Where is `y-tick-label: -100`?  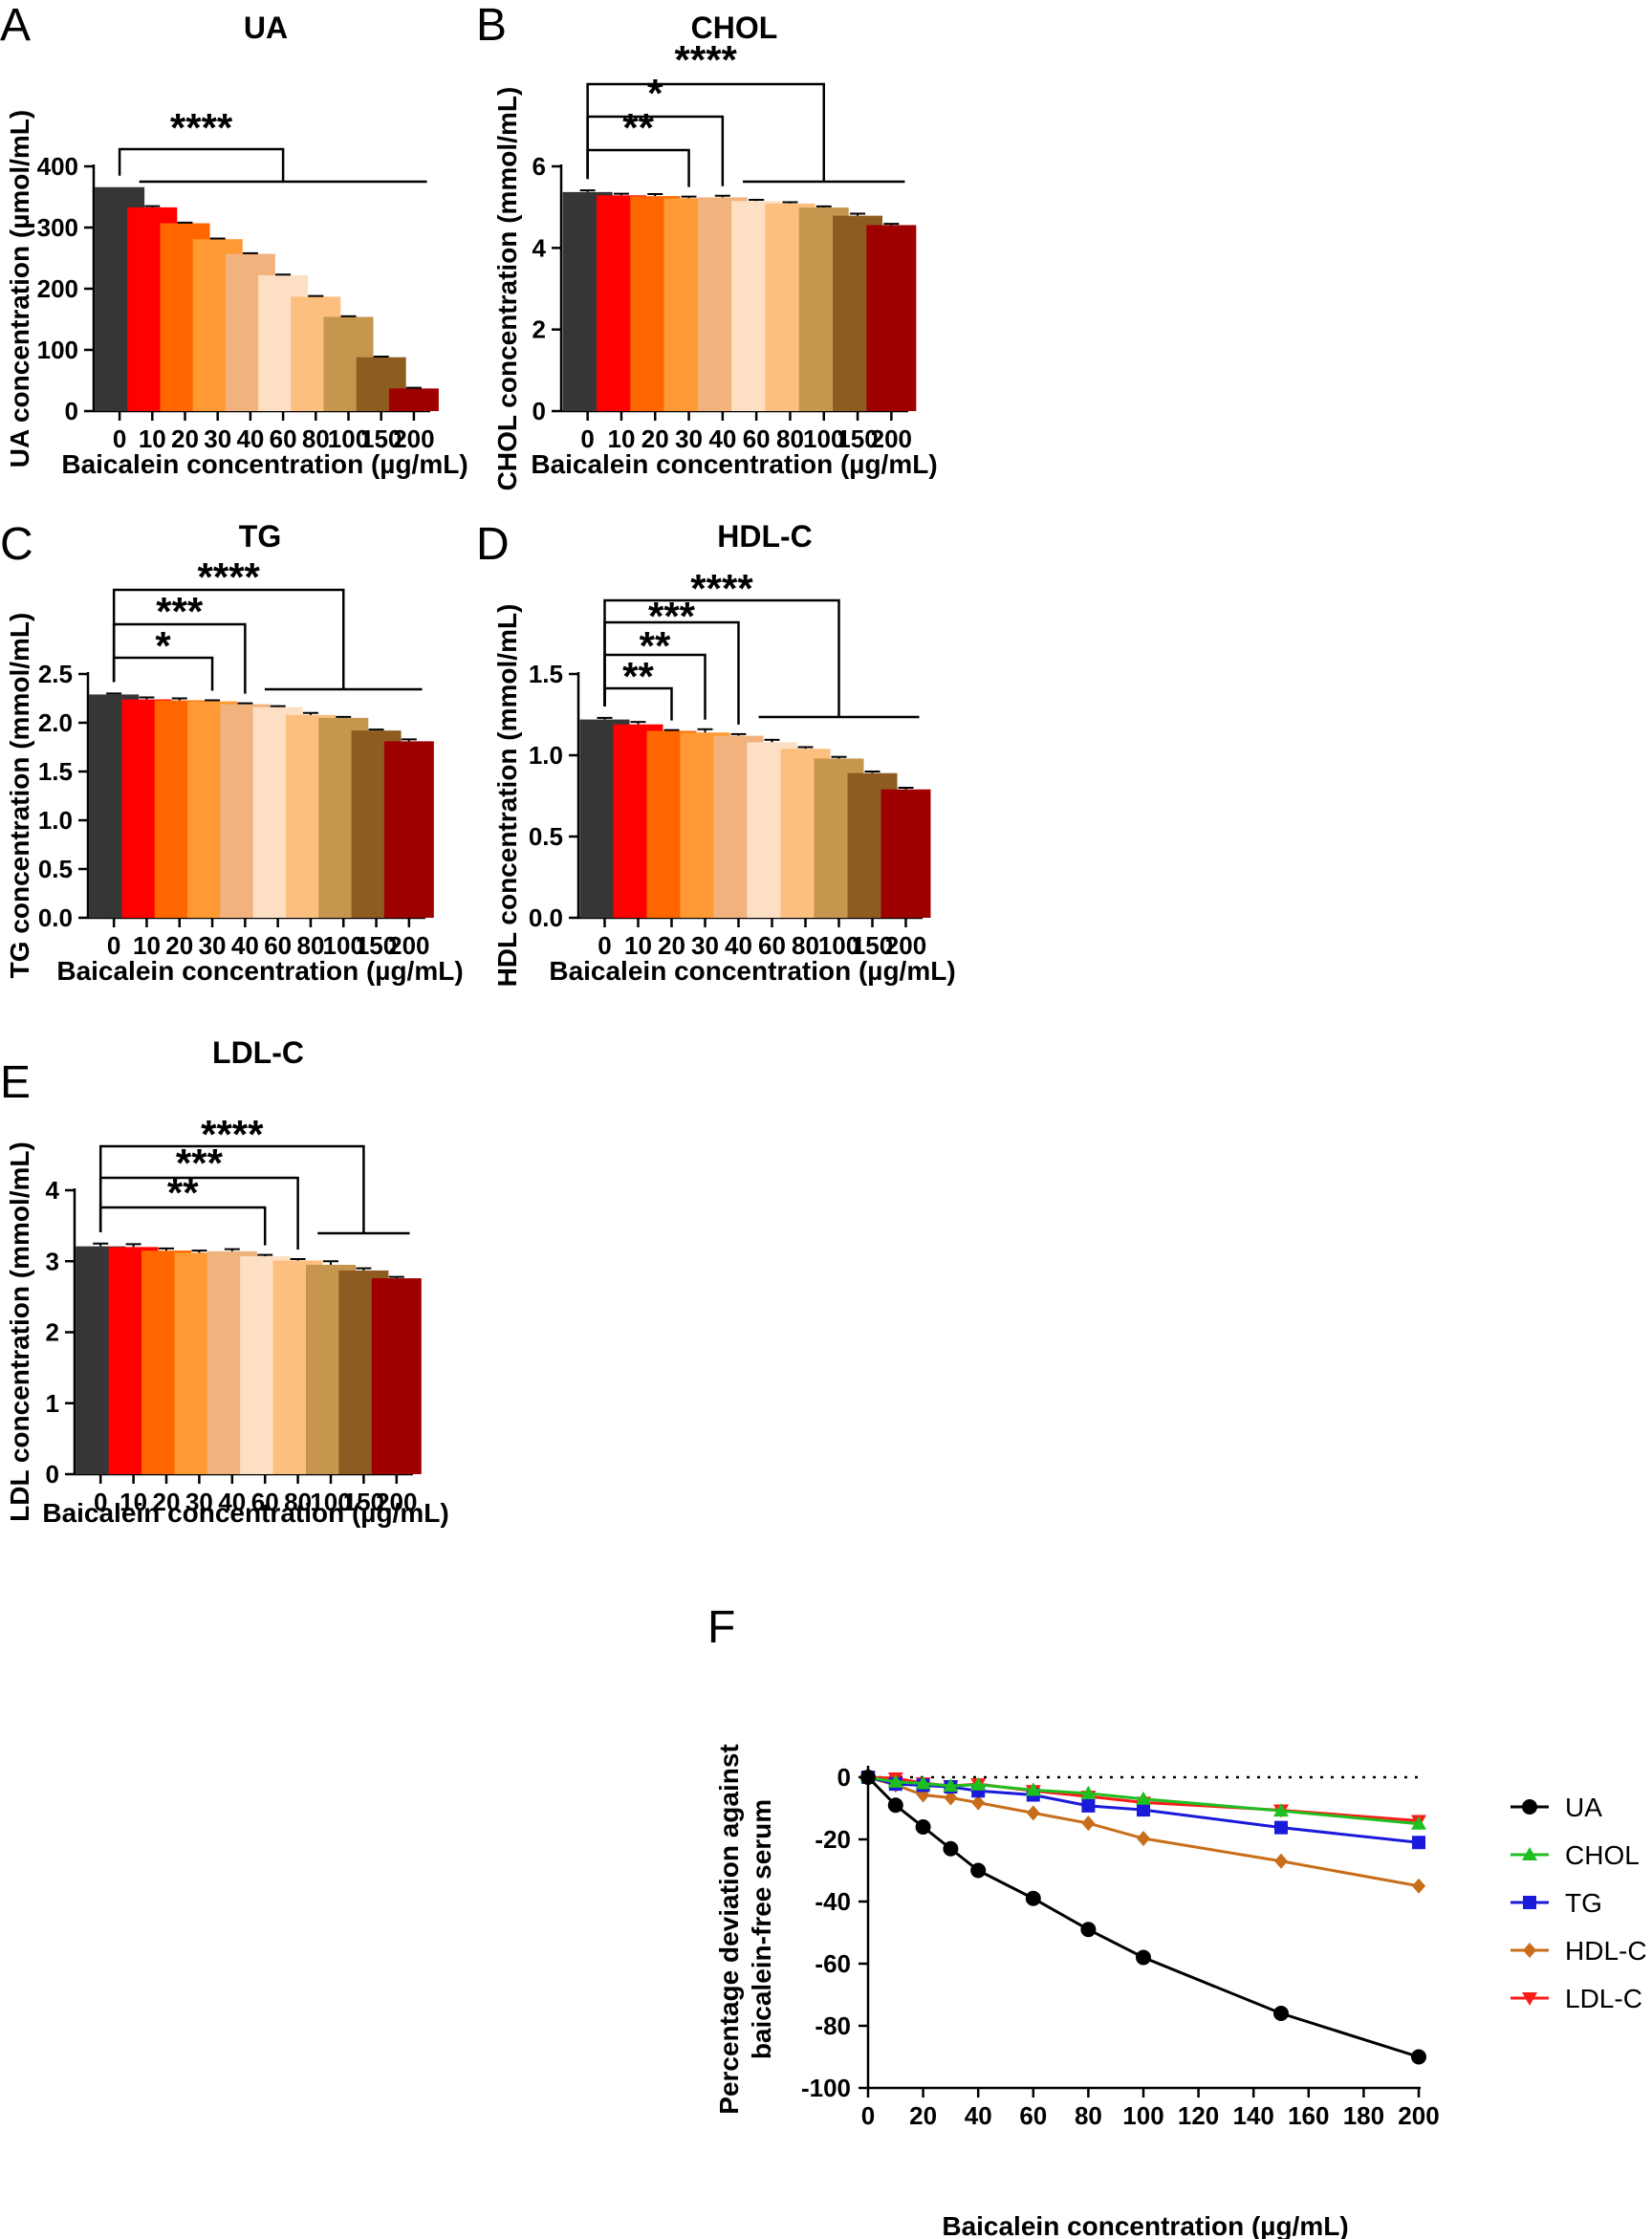
y-tick-label: -100 is located at coordinates (826, 2088).